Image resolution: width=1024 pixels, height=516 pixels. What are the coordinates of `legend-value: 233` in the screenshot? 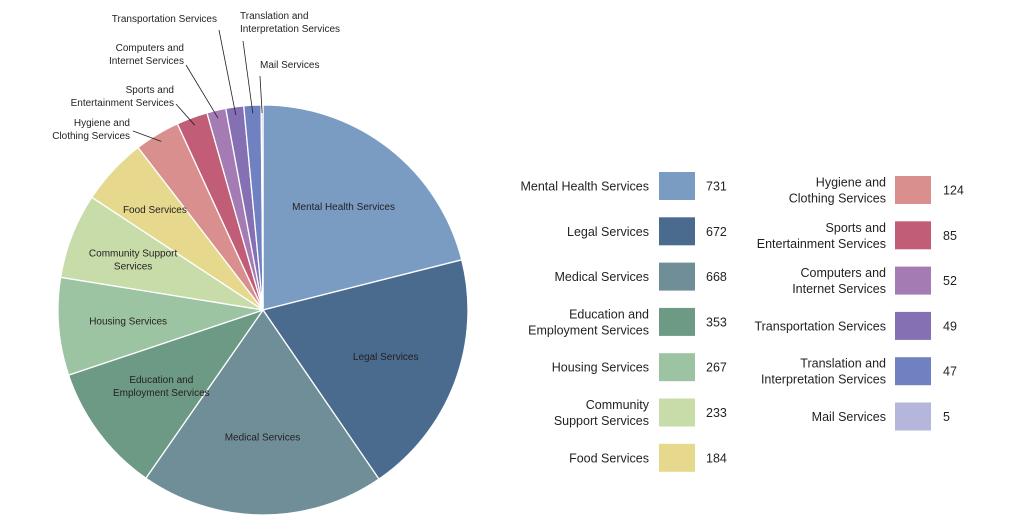 It's located at (716, 413).